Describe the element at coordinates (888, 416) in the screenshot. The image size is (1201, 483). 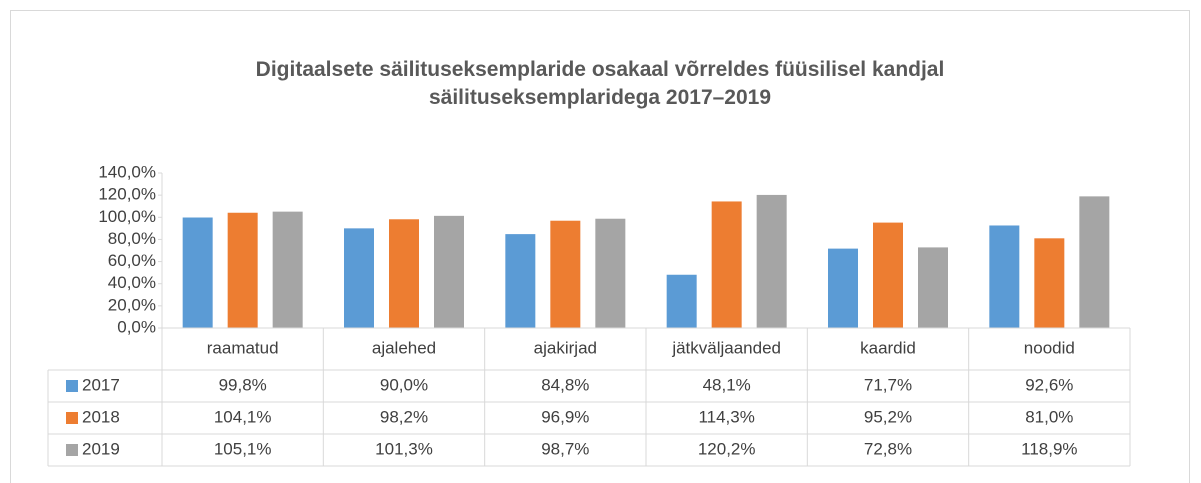
I see `data-table-cell: 95,2%` at that location.